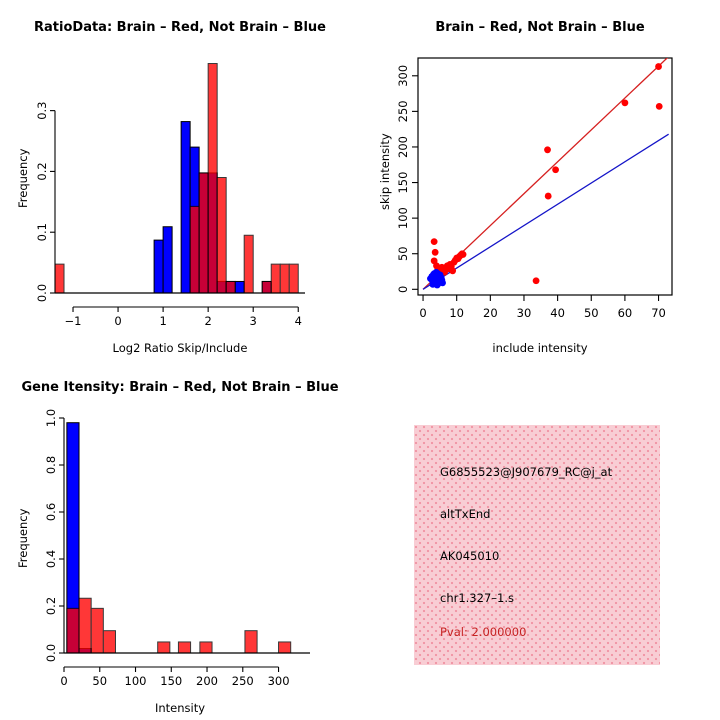 The width and height of the screenshot is (720, 720). I want to click on scatter-y-tick-label: 250, so click(403, 111).